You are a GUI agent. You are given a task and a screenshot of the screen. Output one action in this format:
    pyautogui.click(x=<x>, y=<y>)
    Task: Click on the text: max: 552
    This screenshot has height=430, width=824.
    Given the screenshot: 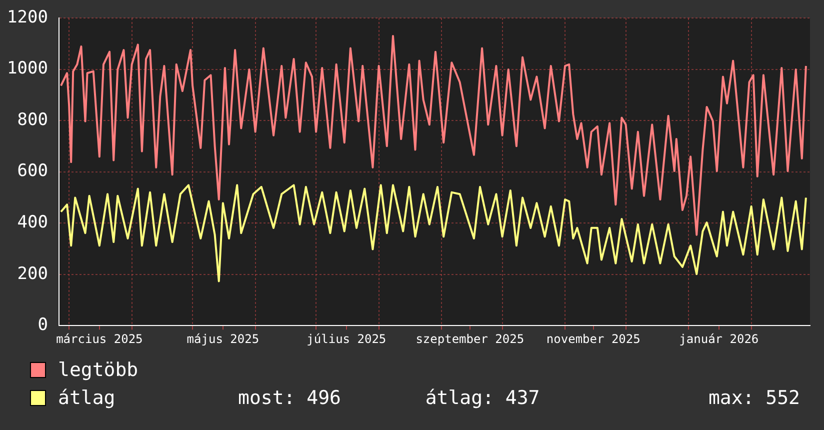 What is the action you would take?
    pyautogui.click(x=753, y=398)
    